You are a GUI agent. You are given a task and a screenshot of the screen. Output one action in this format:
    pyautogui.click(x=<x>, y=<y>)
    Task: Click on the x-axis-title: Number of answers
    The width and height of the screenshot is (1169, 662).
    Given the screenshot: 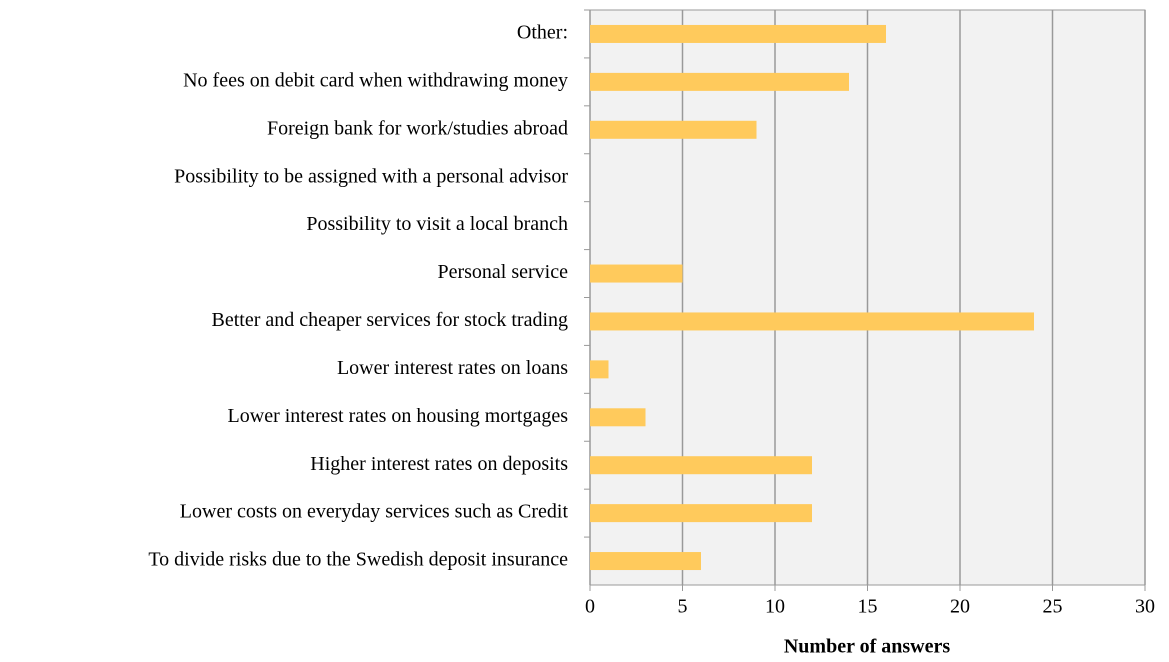 What is the action you would take?
    pyautogui.click(x=867, y=647)
    